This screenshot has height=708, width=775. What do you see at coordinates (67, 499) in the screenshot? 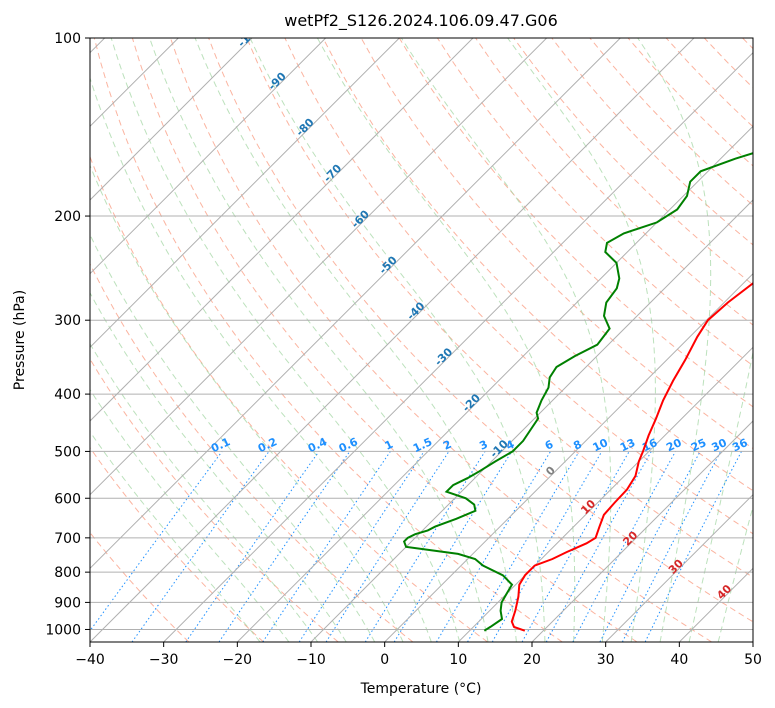
I see `y-tick-label: 600` at bounding box center [67, 499].